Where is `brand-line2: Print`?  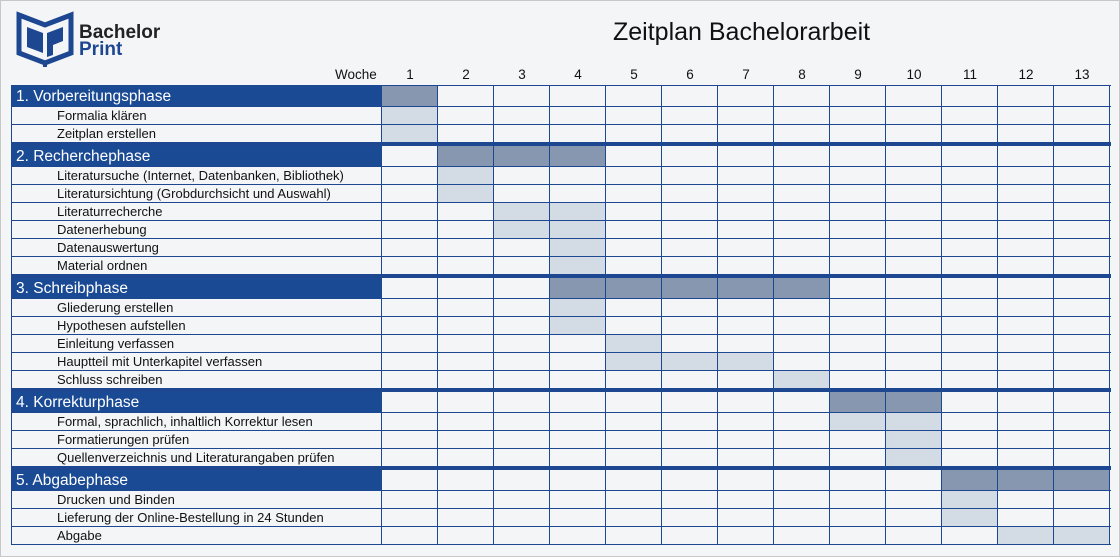
brand-line2: Print is located at coordinates (101, 49).